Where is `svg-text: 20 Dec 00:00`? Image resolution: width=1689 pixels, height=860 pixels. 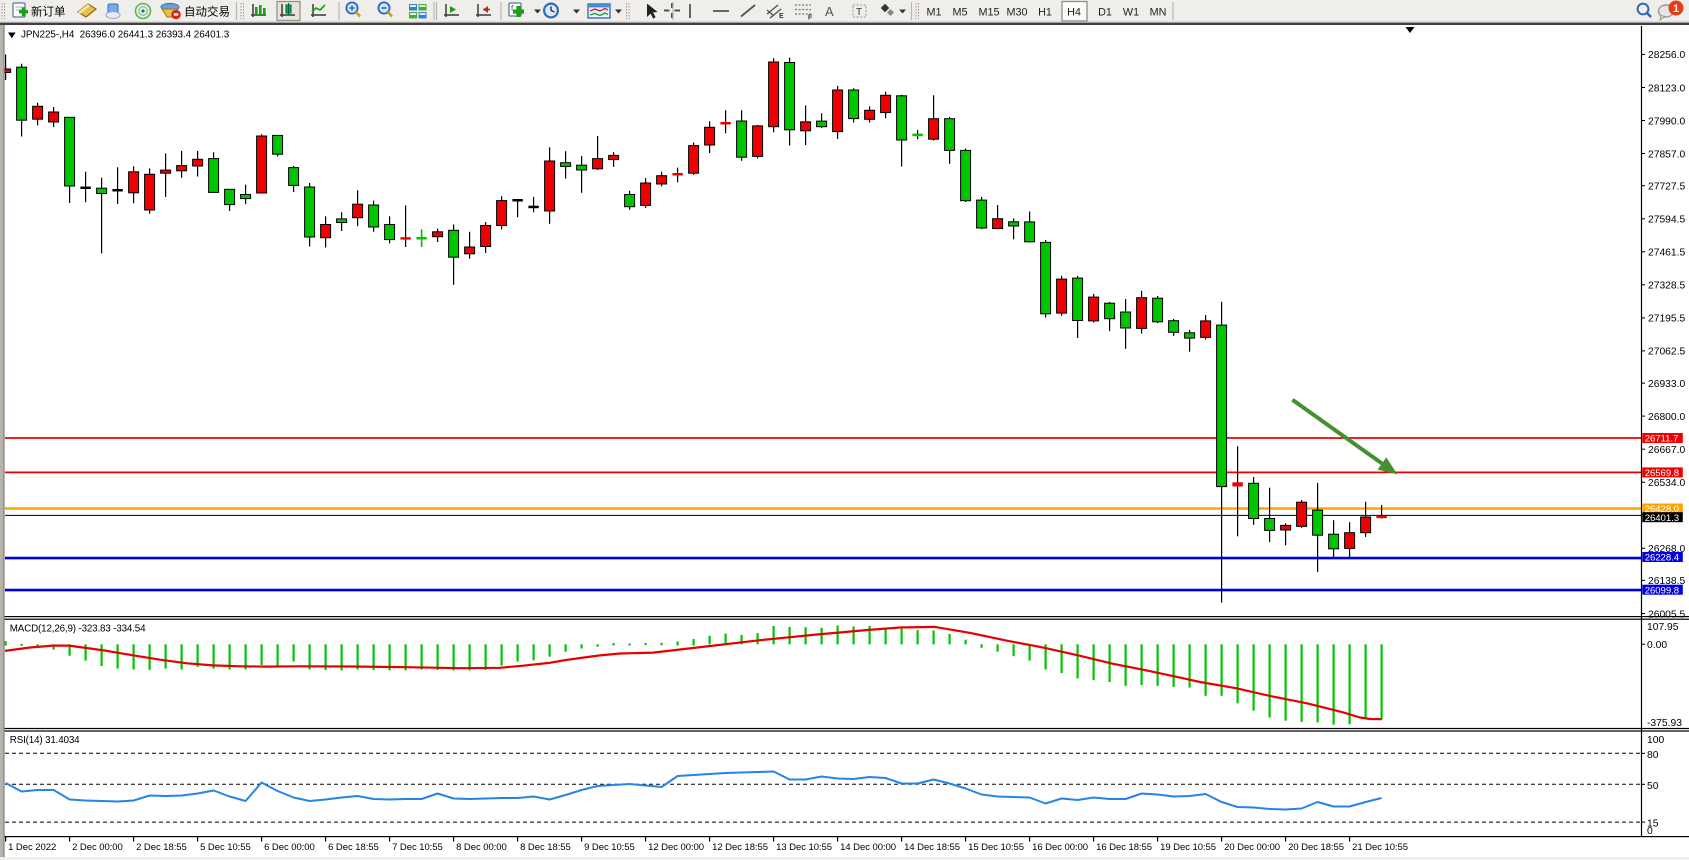 svg-text: 20 Dec 00:00 is located at coordinates (1252, 847).